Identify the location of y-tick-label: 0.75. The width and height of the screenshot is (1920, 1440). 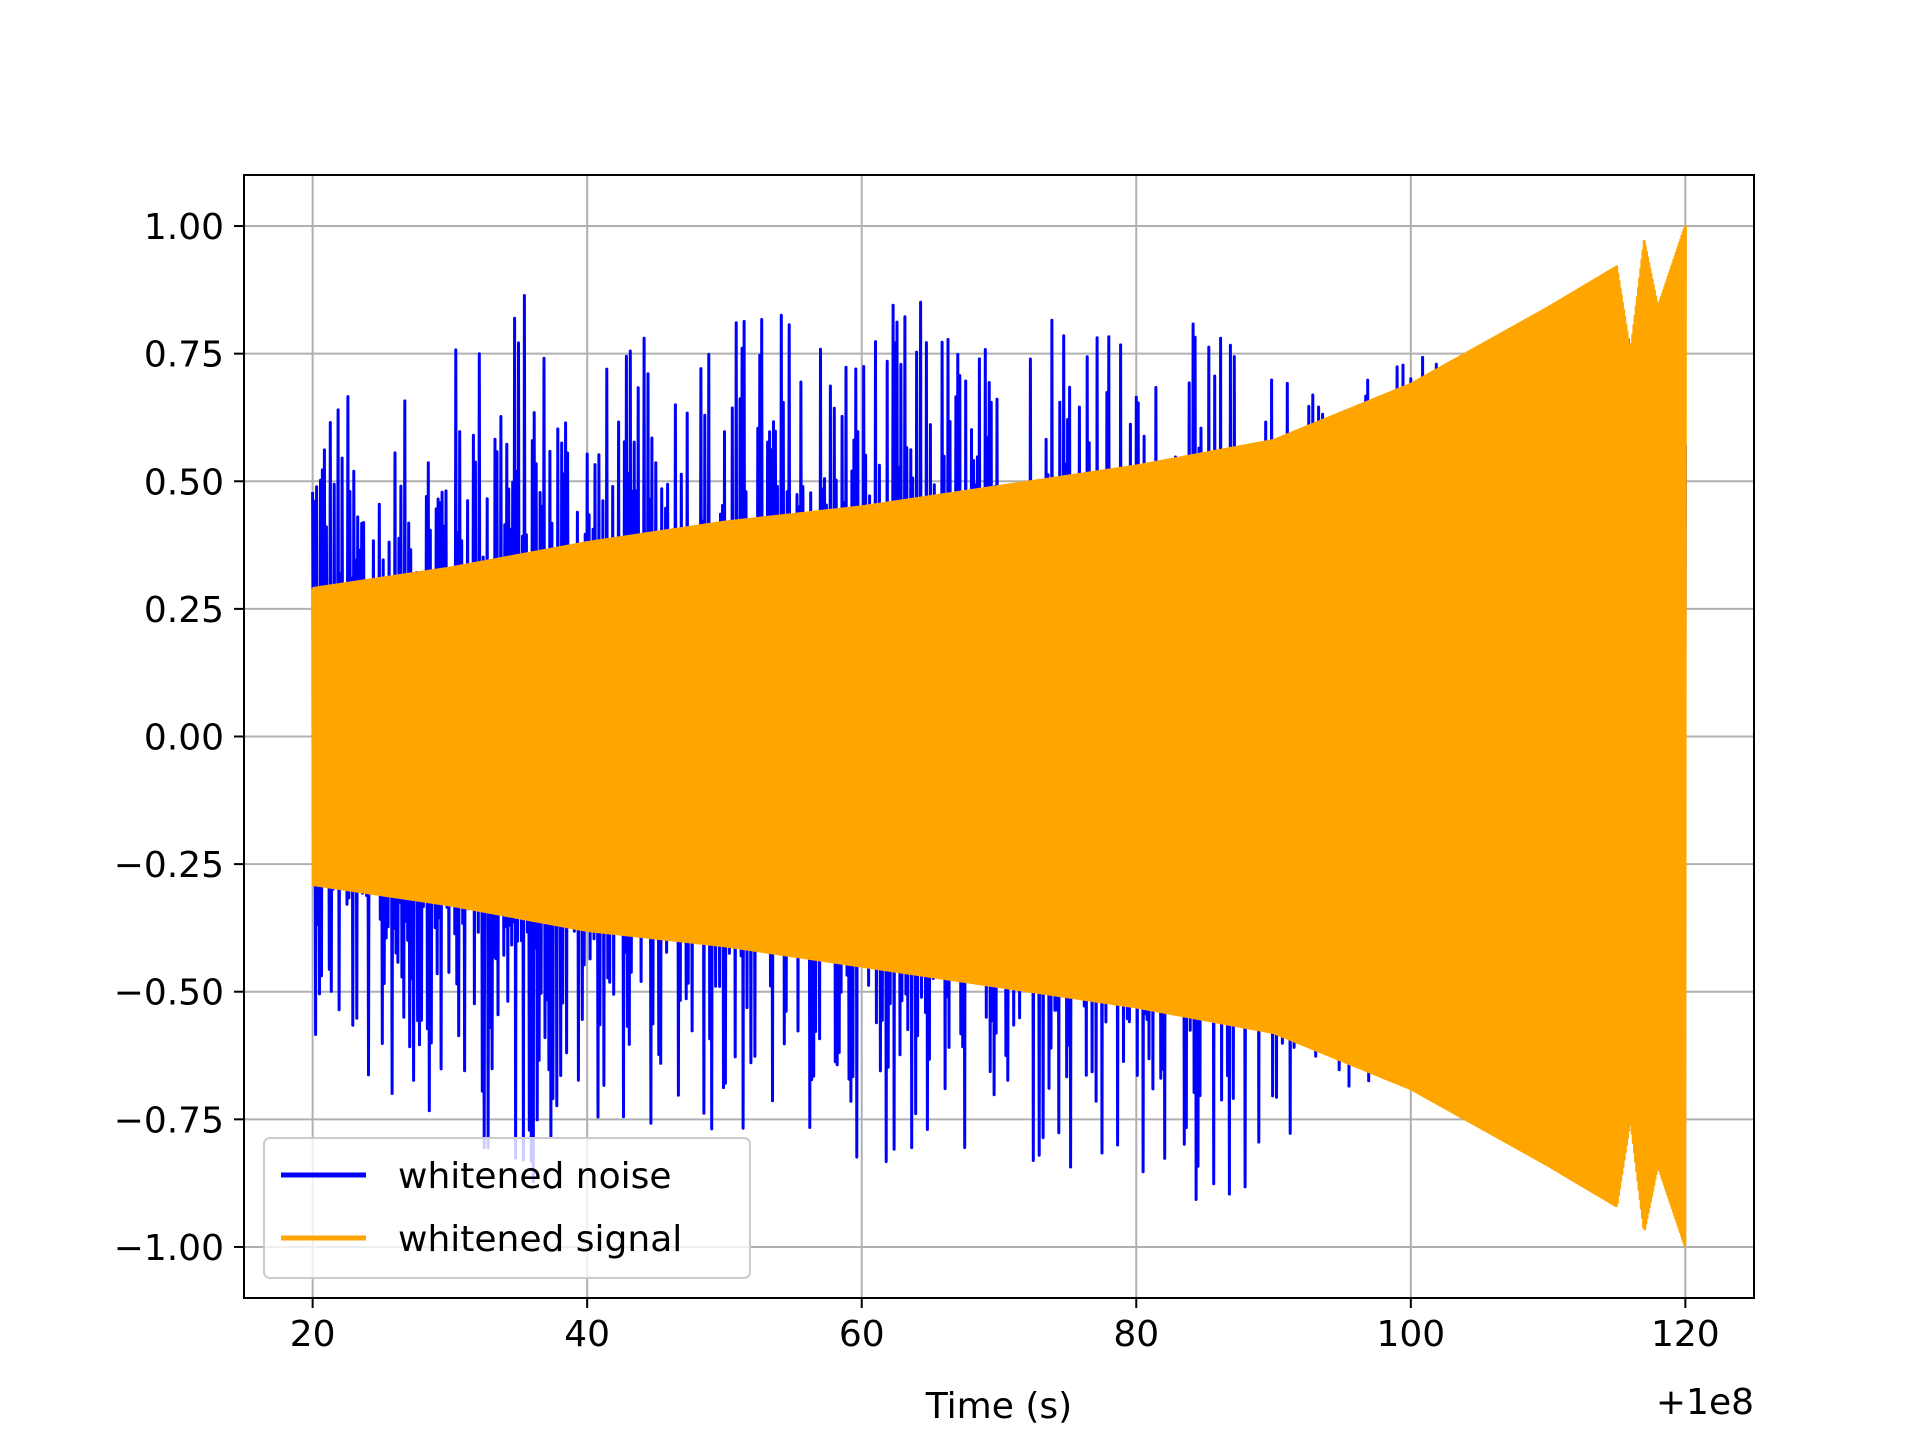
(184, 355).